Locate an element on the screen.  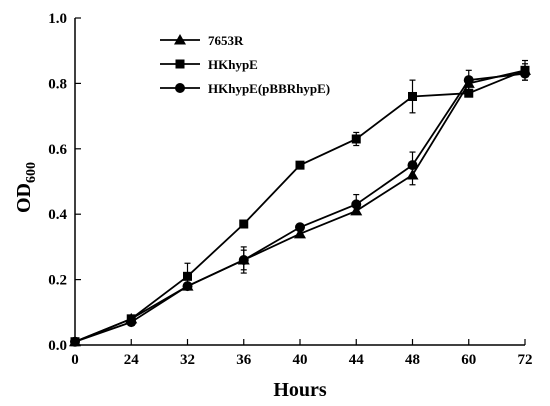
y-axis-title-subscript: 600 is located at coordinates (31, 172).